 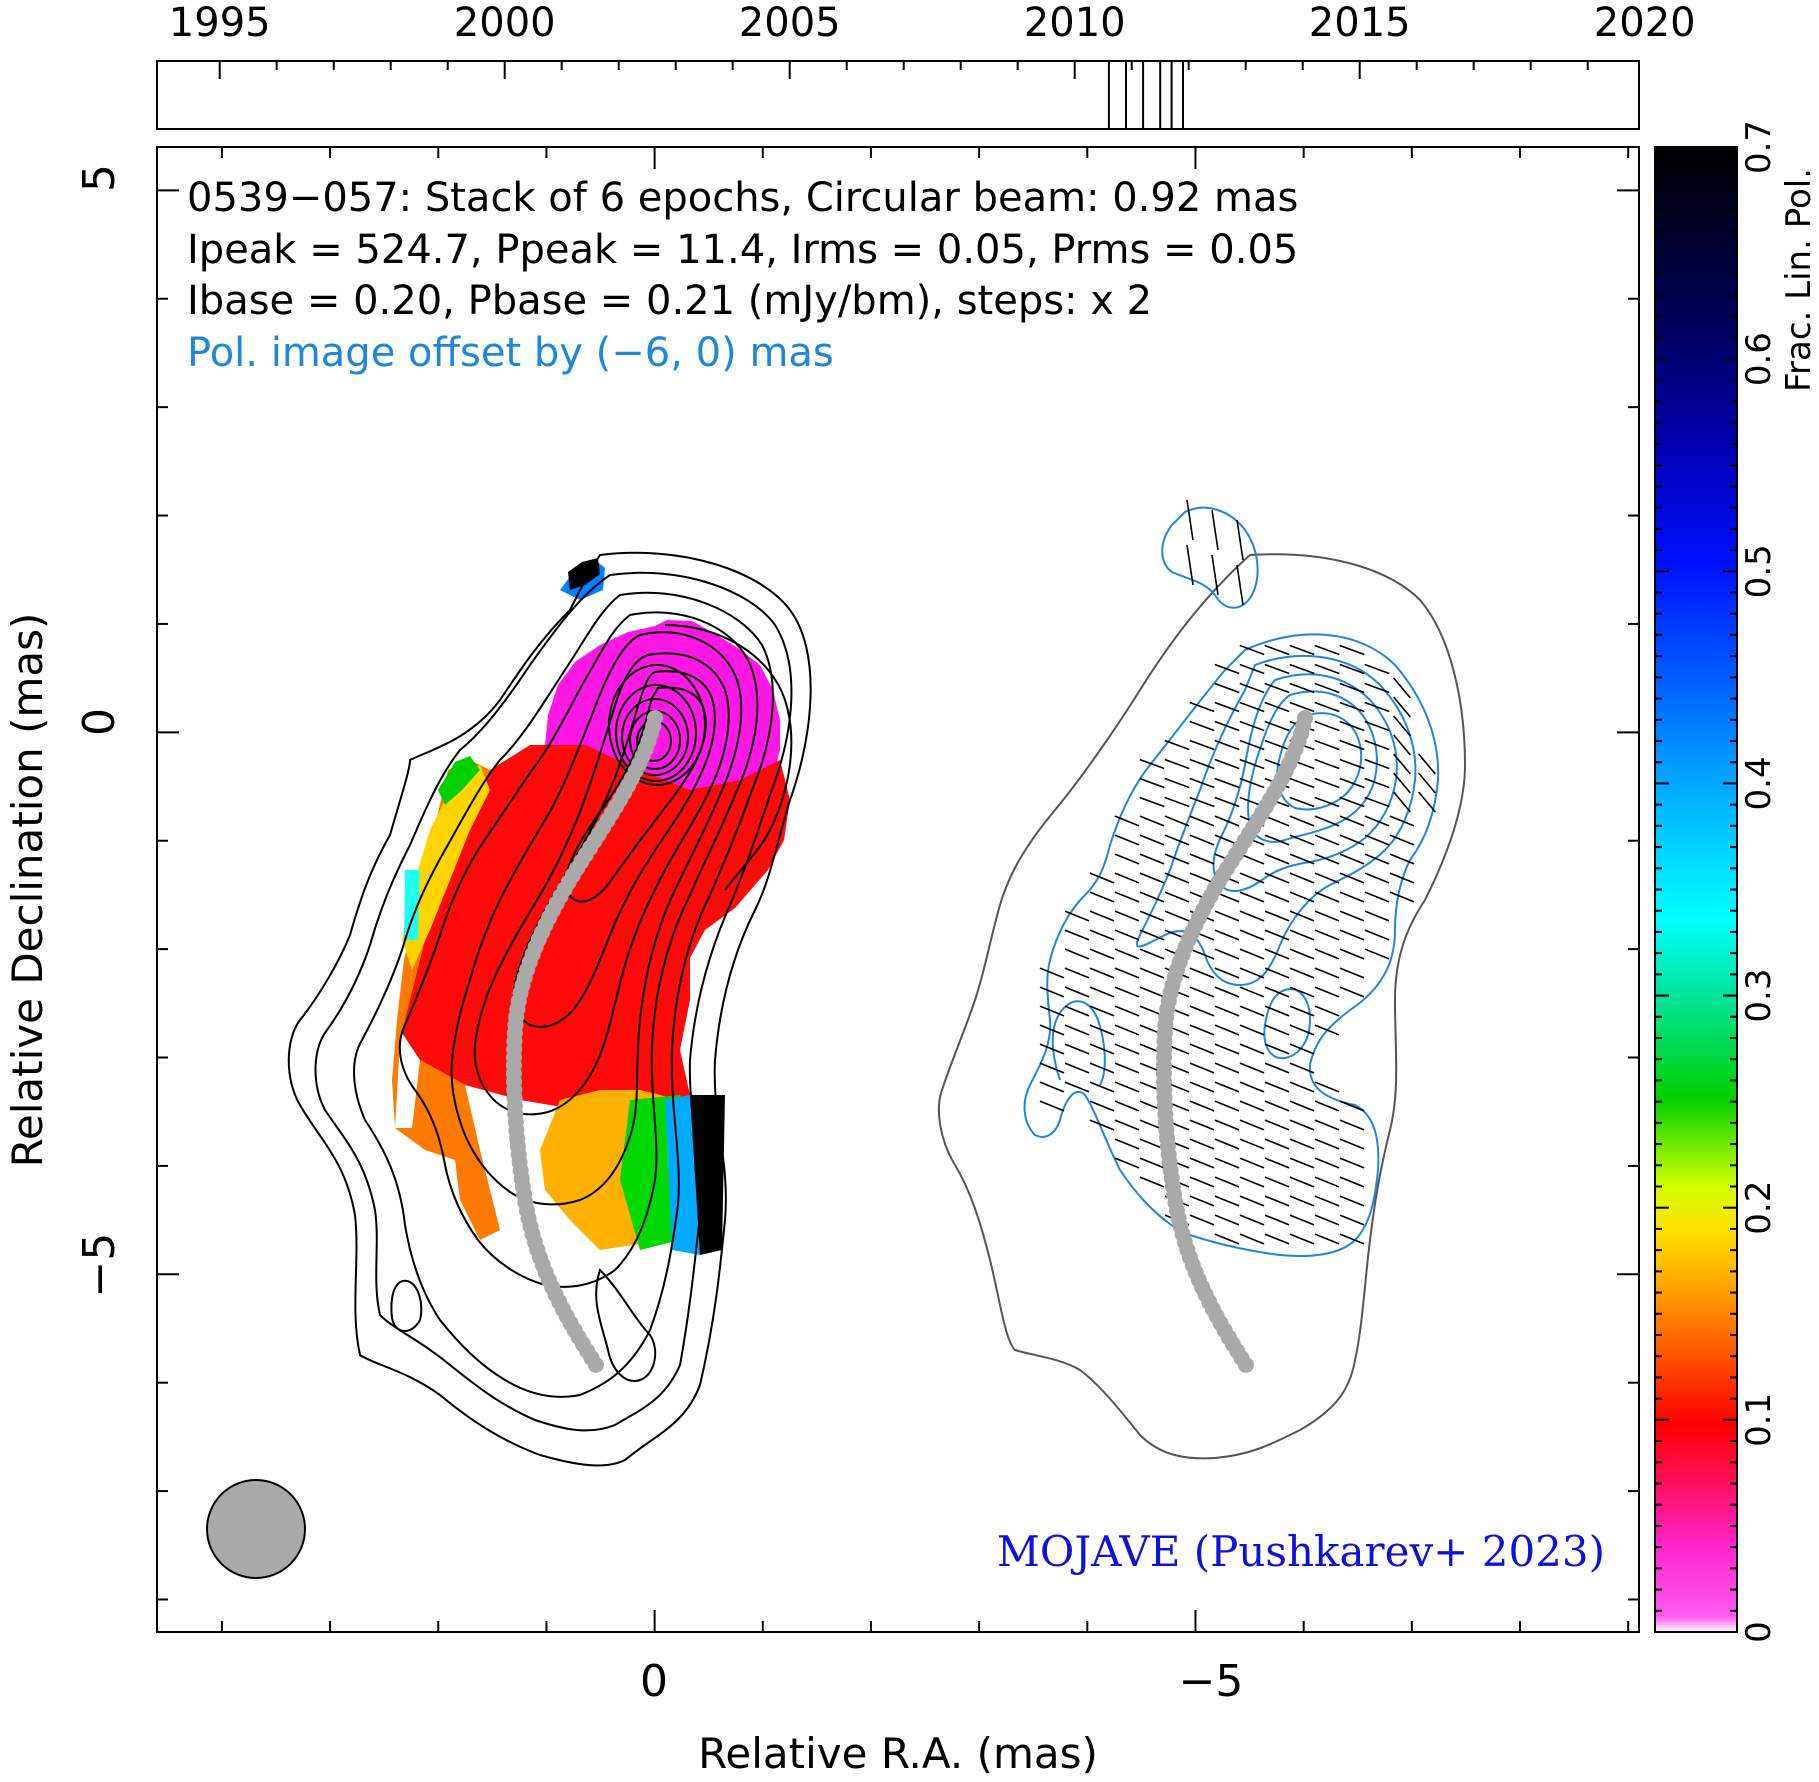 I want to click on i-contour-west-blob, so click(x=406, y=1305).